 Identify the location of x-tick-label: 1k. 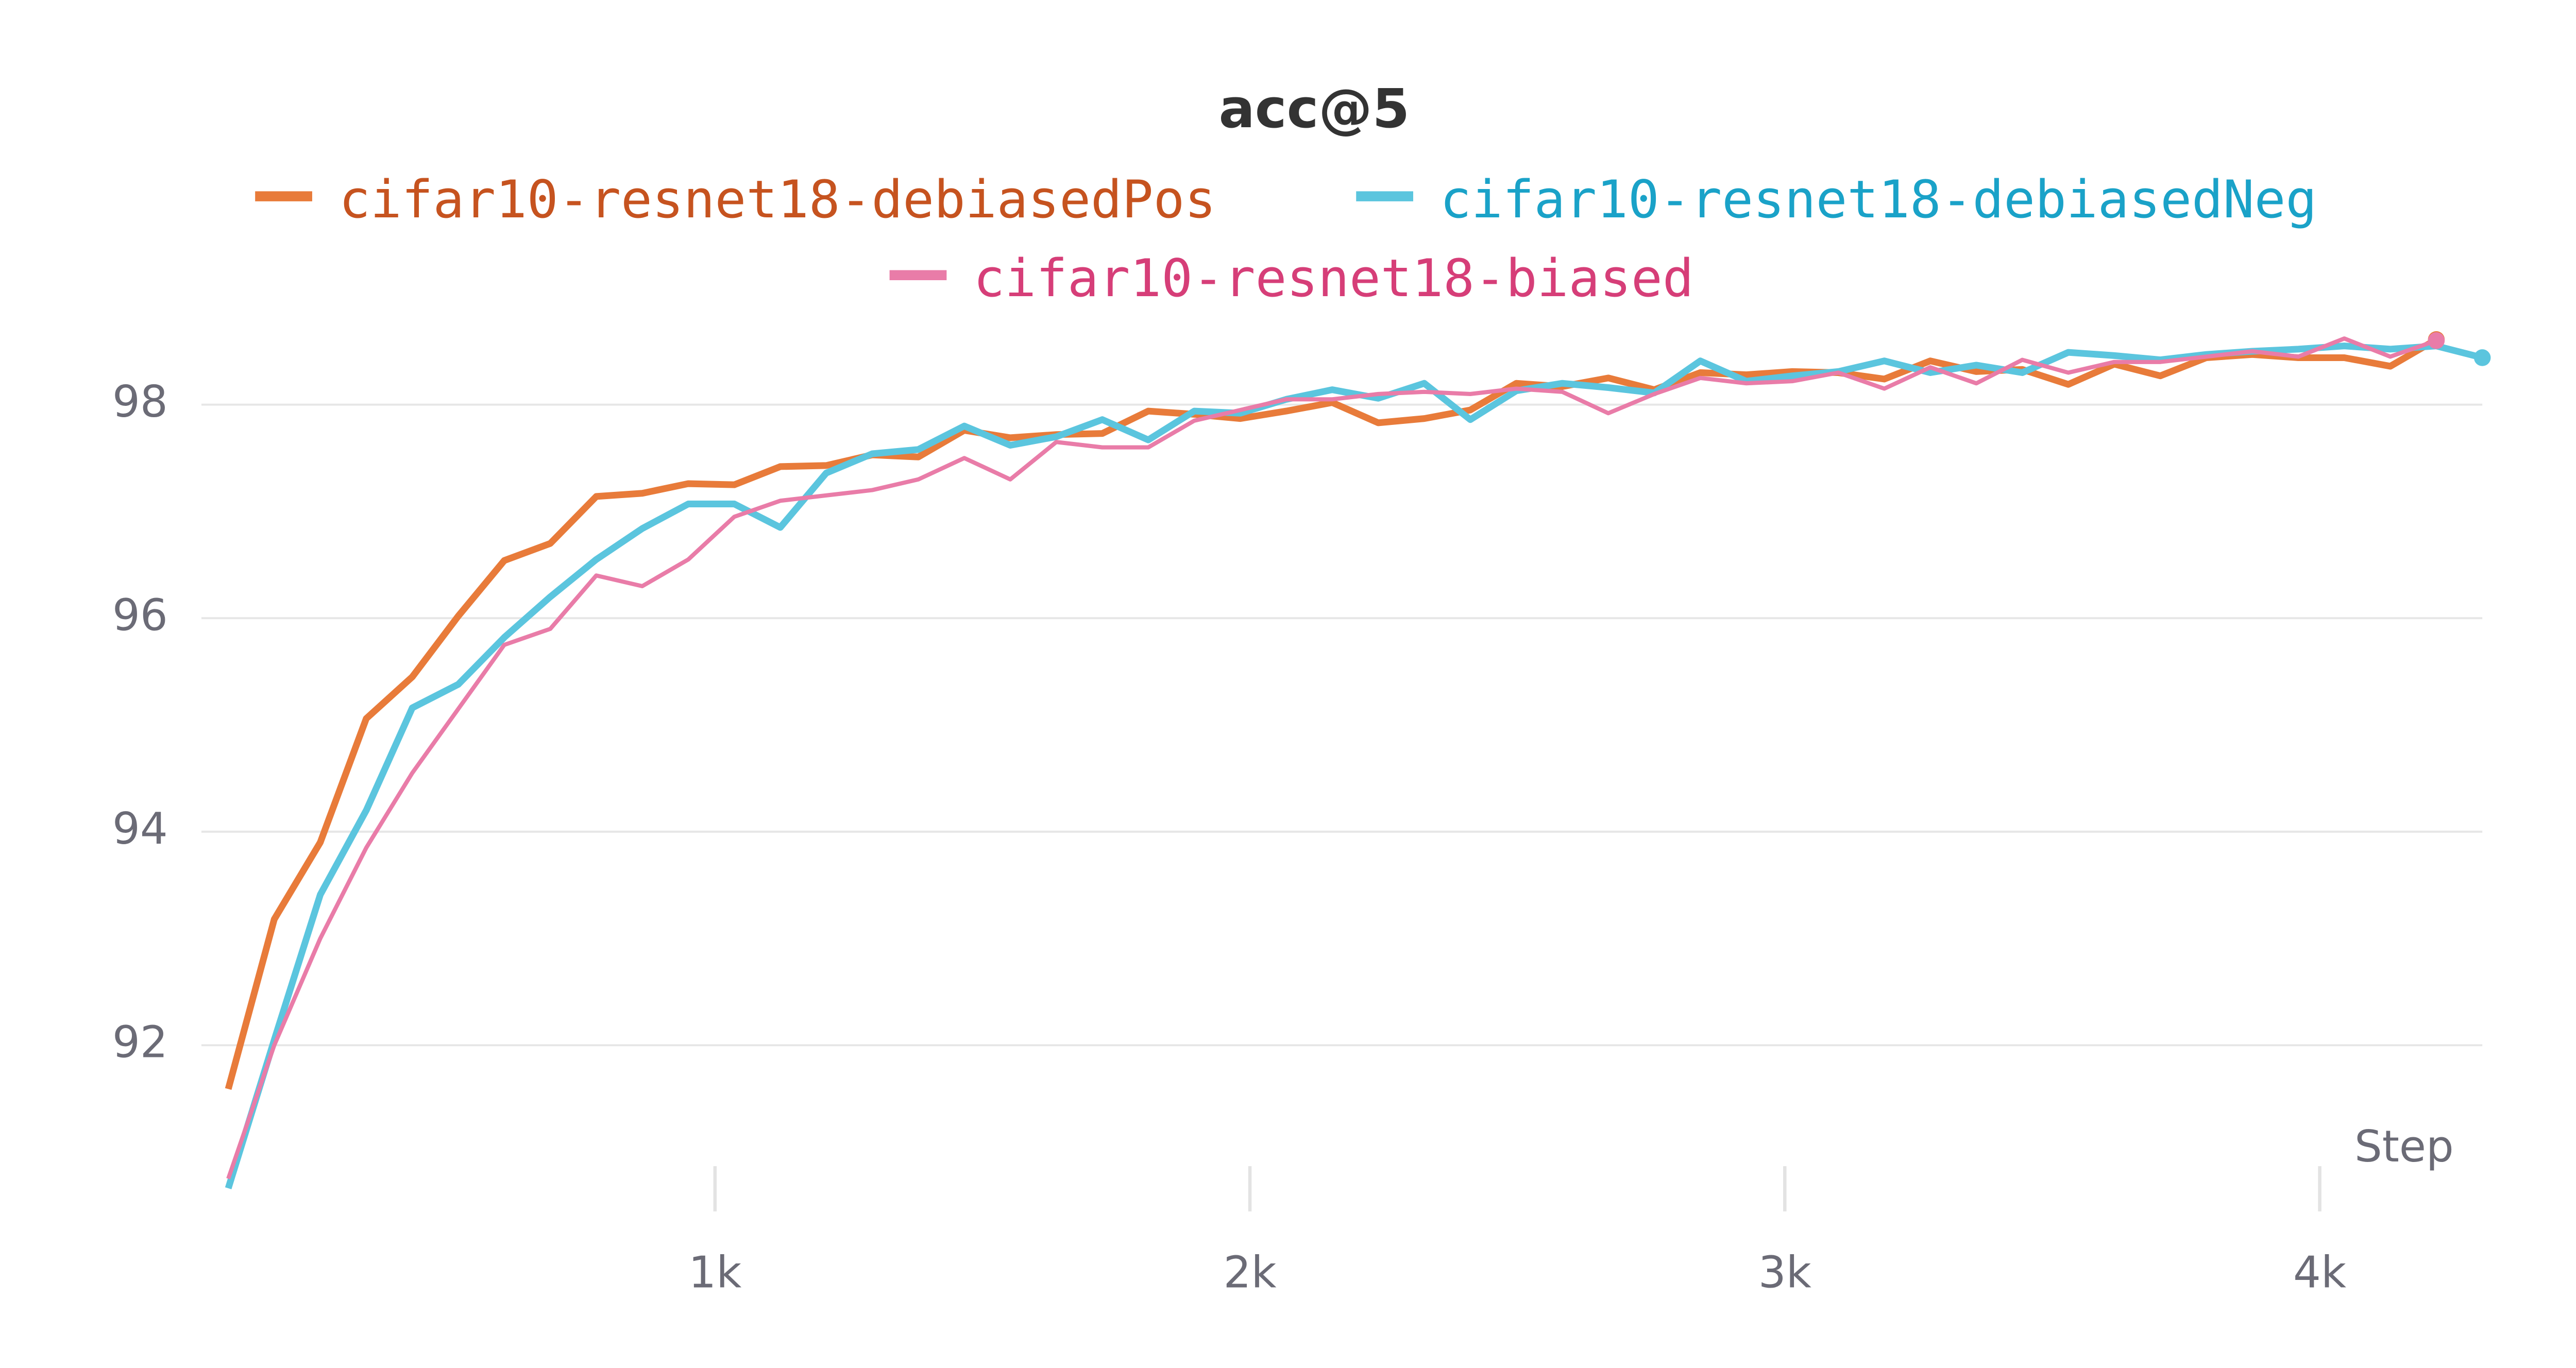
(714, 1271).